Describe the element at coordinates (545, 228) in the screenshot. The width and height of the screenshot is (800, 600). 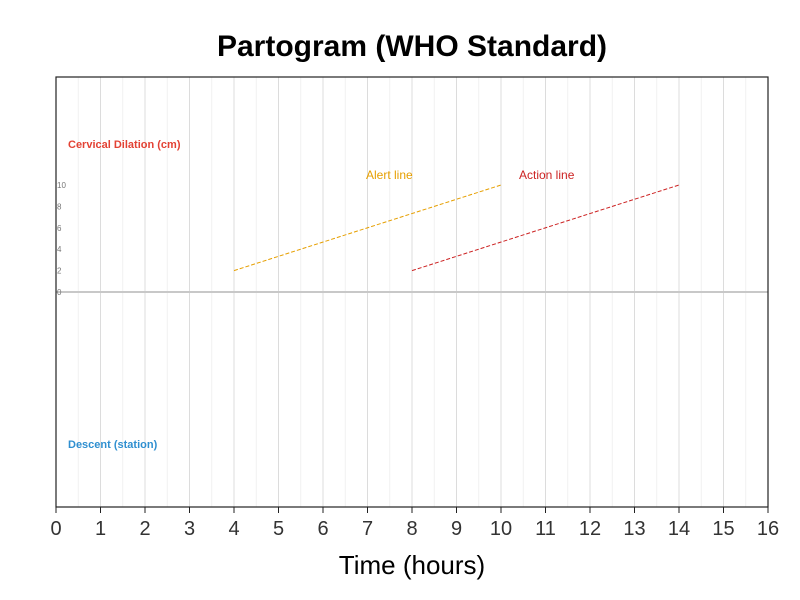
I see `action-line` at that location.